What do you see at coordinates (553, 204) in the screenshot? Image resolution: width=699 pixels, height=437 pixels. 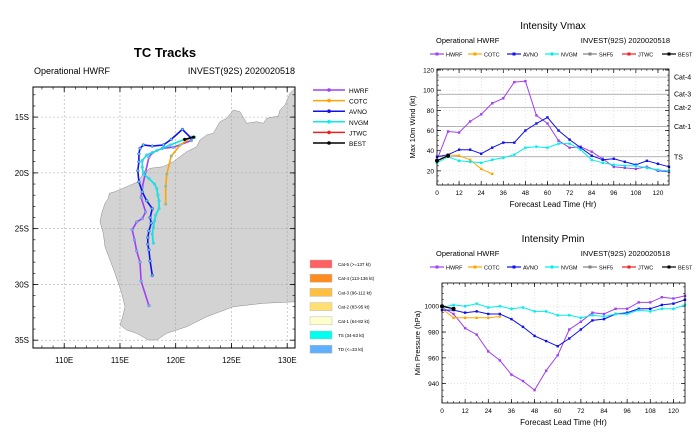 I see `x-axis-label: Forecast Lead Time (Hr)` at bounding box center [553, 204].